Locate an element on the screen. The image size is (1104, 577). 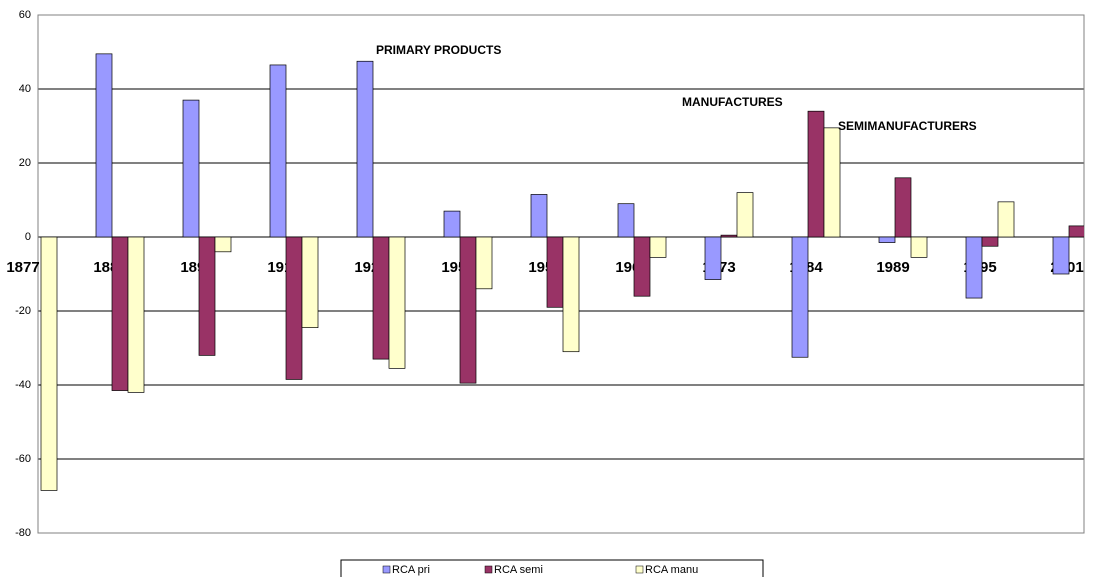
y-tick-label: -40 is located at coordinates (23, 385).